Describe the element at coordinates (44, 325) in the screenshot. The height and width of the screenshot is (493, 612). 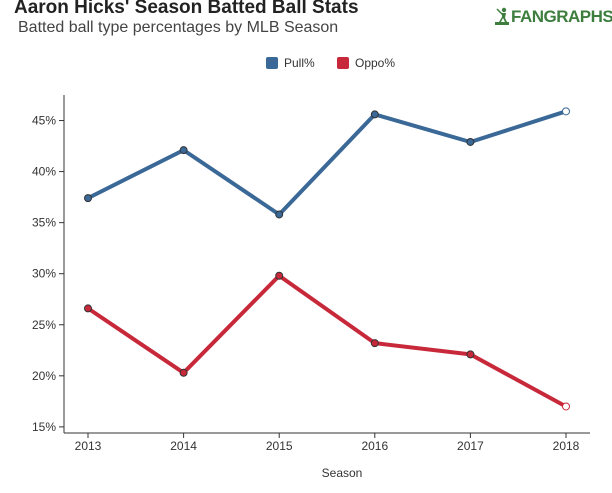
I see `y-tick-label: 25%` at that location.